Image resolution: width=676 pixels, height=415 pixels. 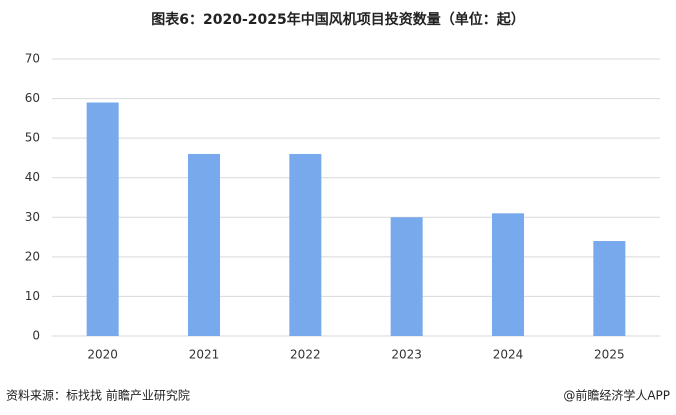 I want to click on credit: @前瞻经济学人APP, so click(x=616, y=395).